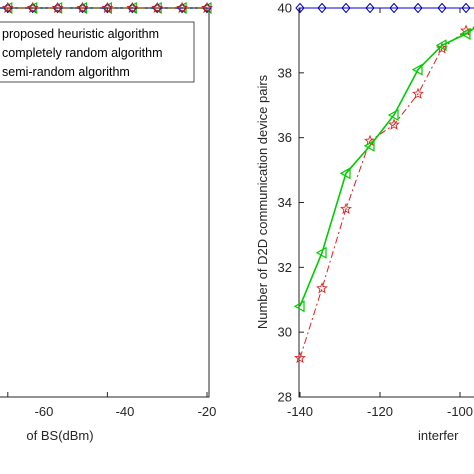 Image resolution: width=474 pixels, height=474 pixels. Describe the element at coordinates (438, 435) in the screenshot. I see `right-x-axis-label: interfer` at that location.